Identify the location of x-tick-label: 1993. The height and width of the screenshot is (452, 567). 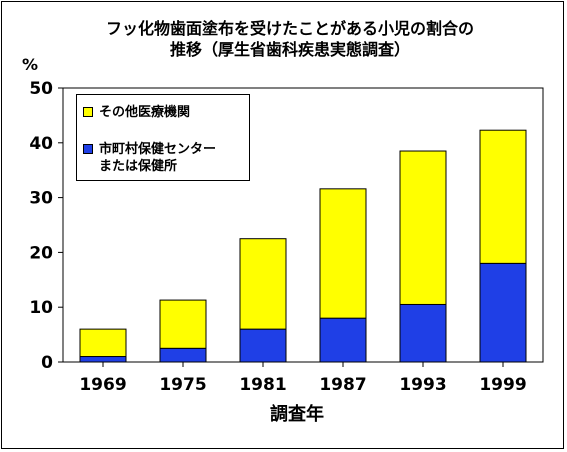
(422, 385).